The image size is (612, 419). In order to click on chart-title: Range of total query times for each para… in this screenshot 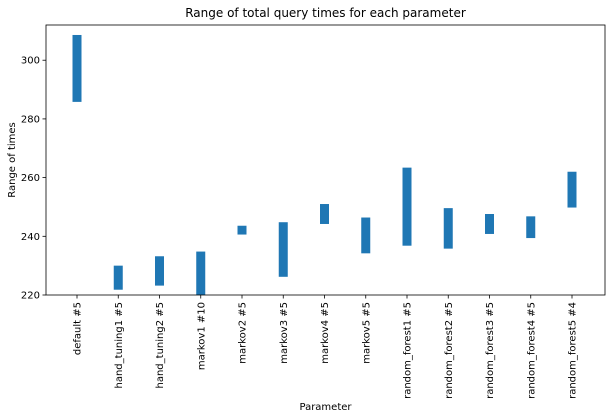, I will do `click(325, 13)`.